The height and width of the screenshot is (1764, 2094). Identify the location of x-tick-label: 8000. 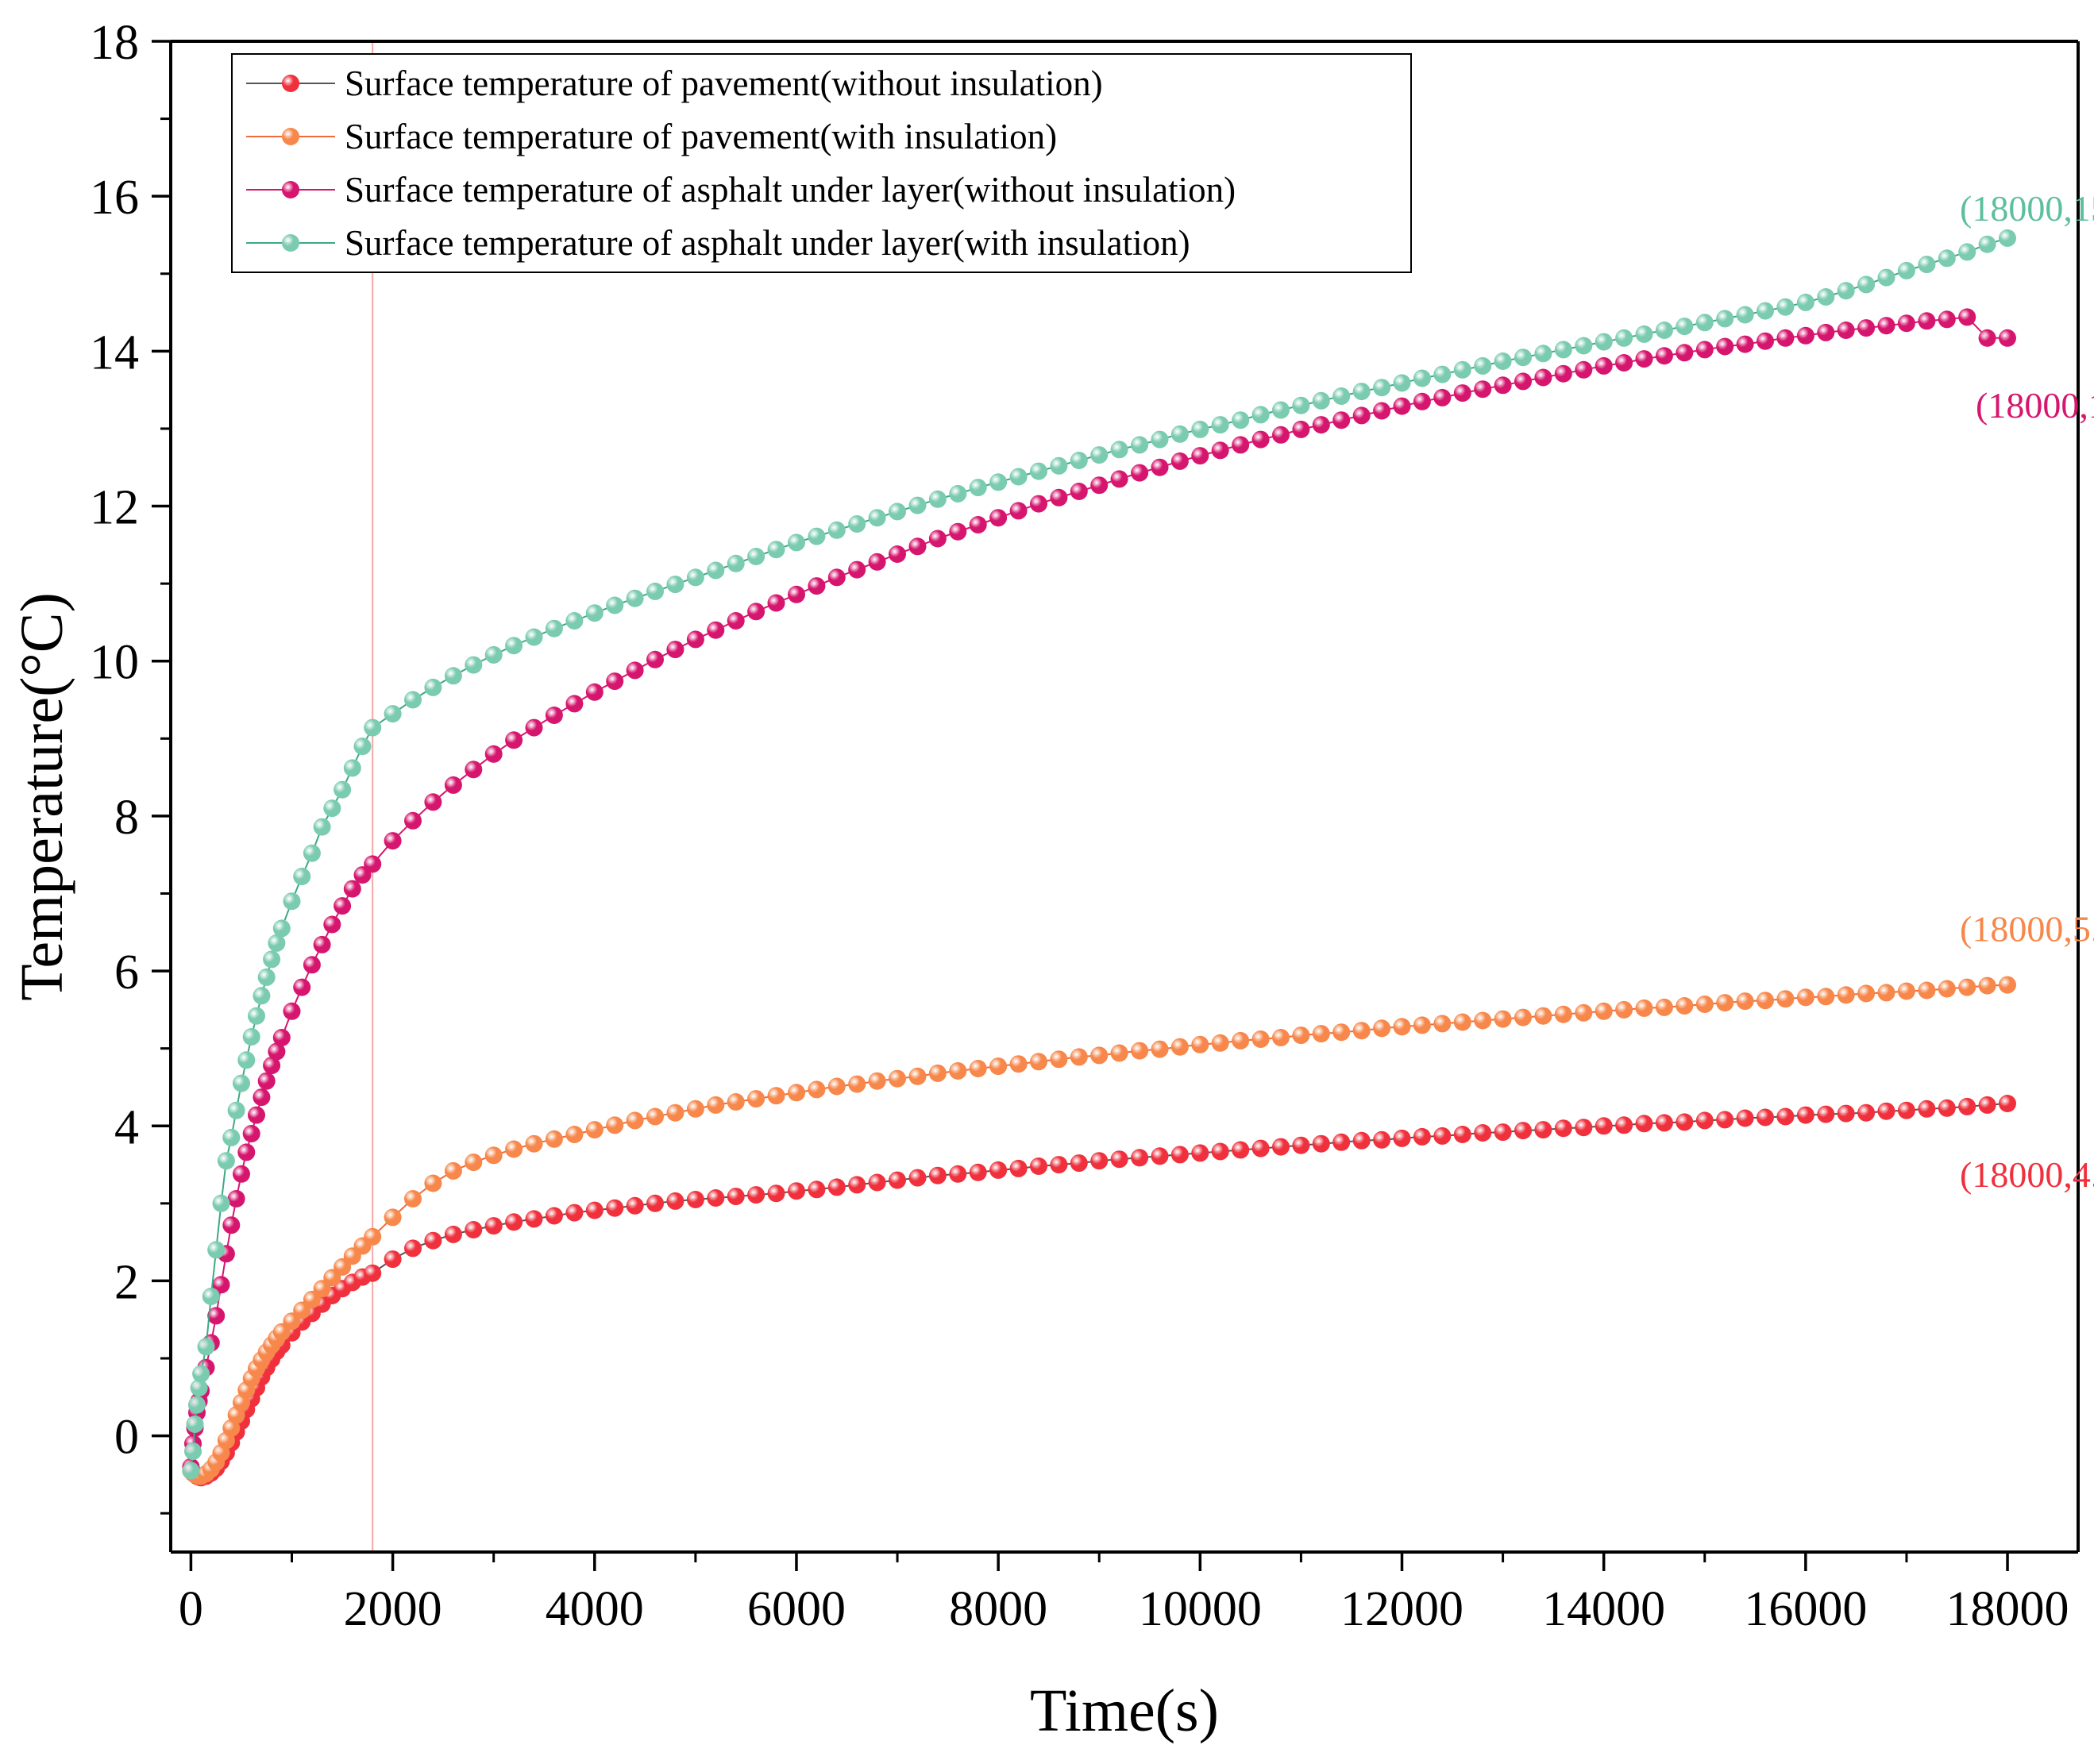
(998, 1609).